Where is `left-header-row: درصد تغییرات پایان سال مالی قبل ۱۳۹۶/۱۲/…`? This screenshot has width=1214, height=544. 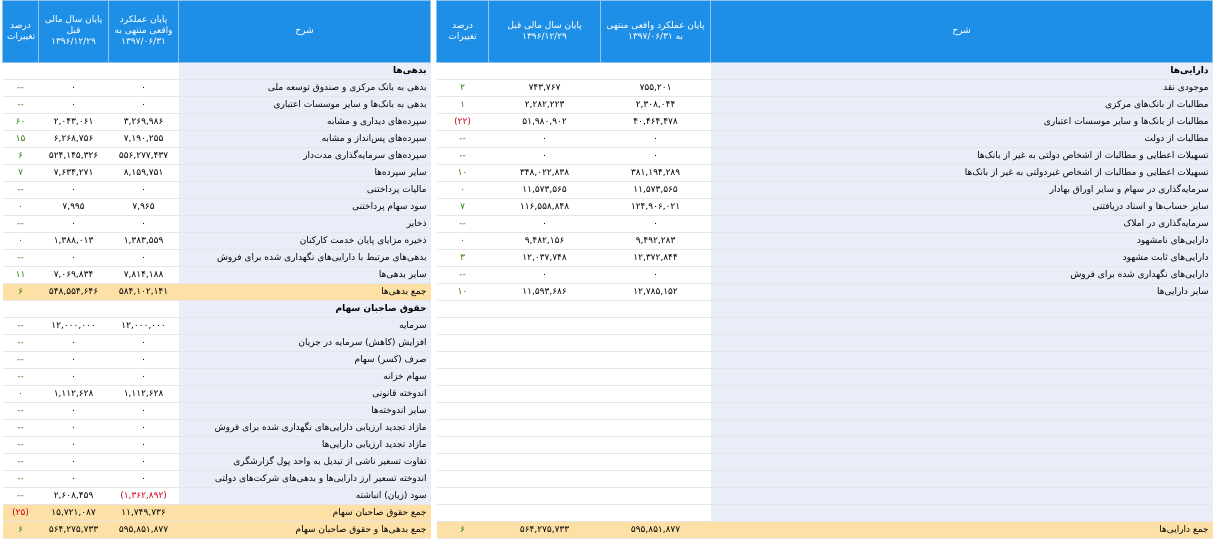
left-header-row: درصد تغییرات پایان سال مالی قبل ۱۳۹۶/۱۲/… is located at coordinates (216, 31).